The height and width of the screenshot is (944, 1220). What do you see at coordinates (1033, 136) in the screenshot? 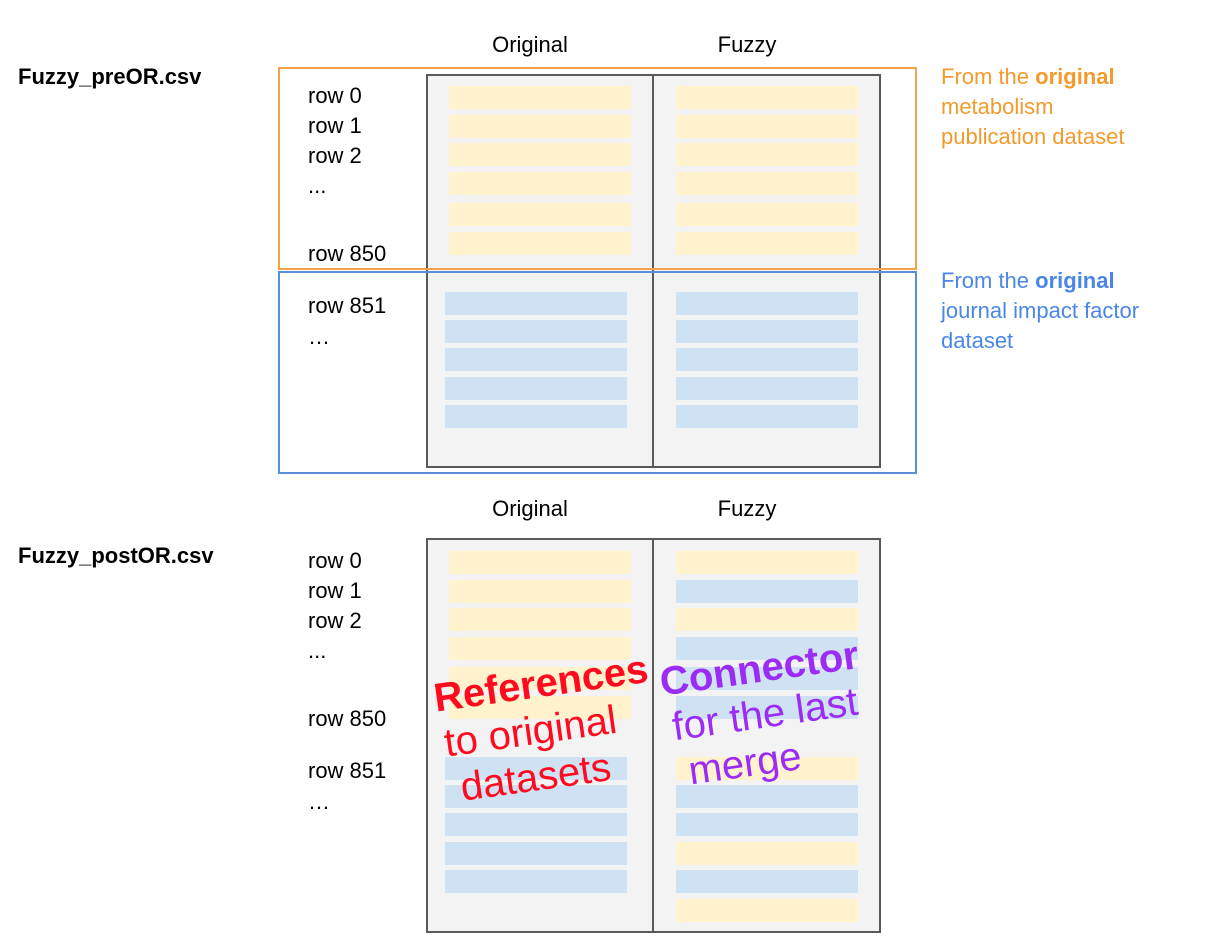
I see `note-line: publication dataset` at bounding box center [1033, 136].